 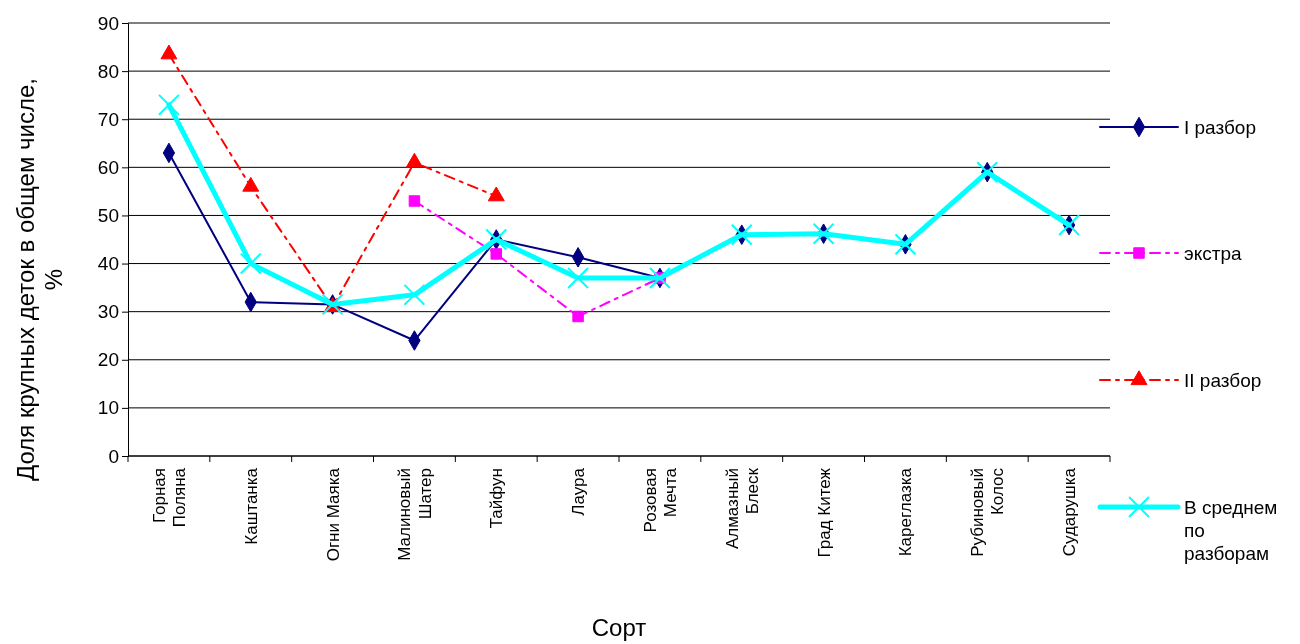 I want to click on x-tick-label: Тайфун, so click(x=497, y=498).